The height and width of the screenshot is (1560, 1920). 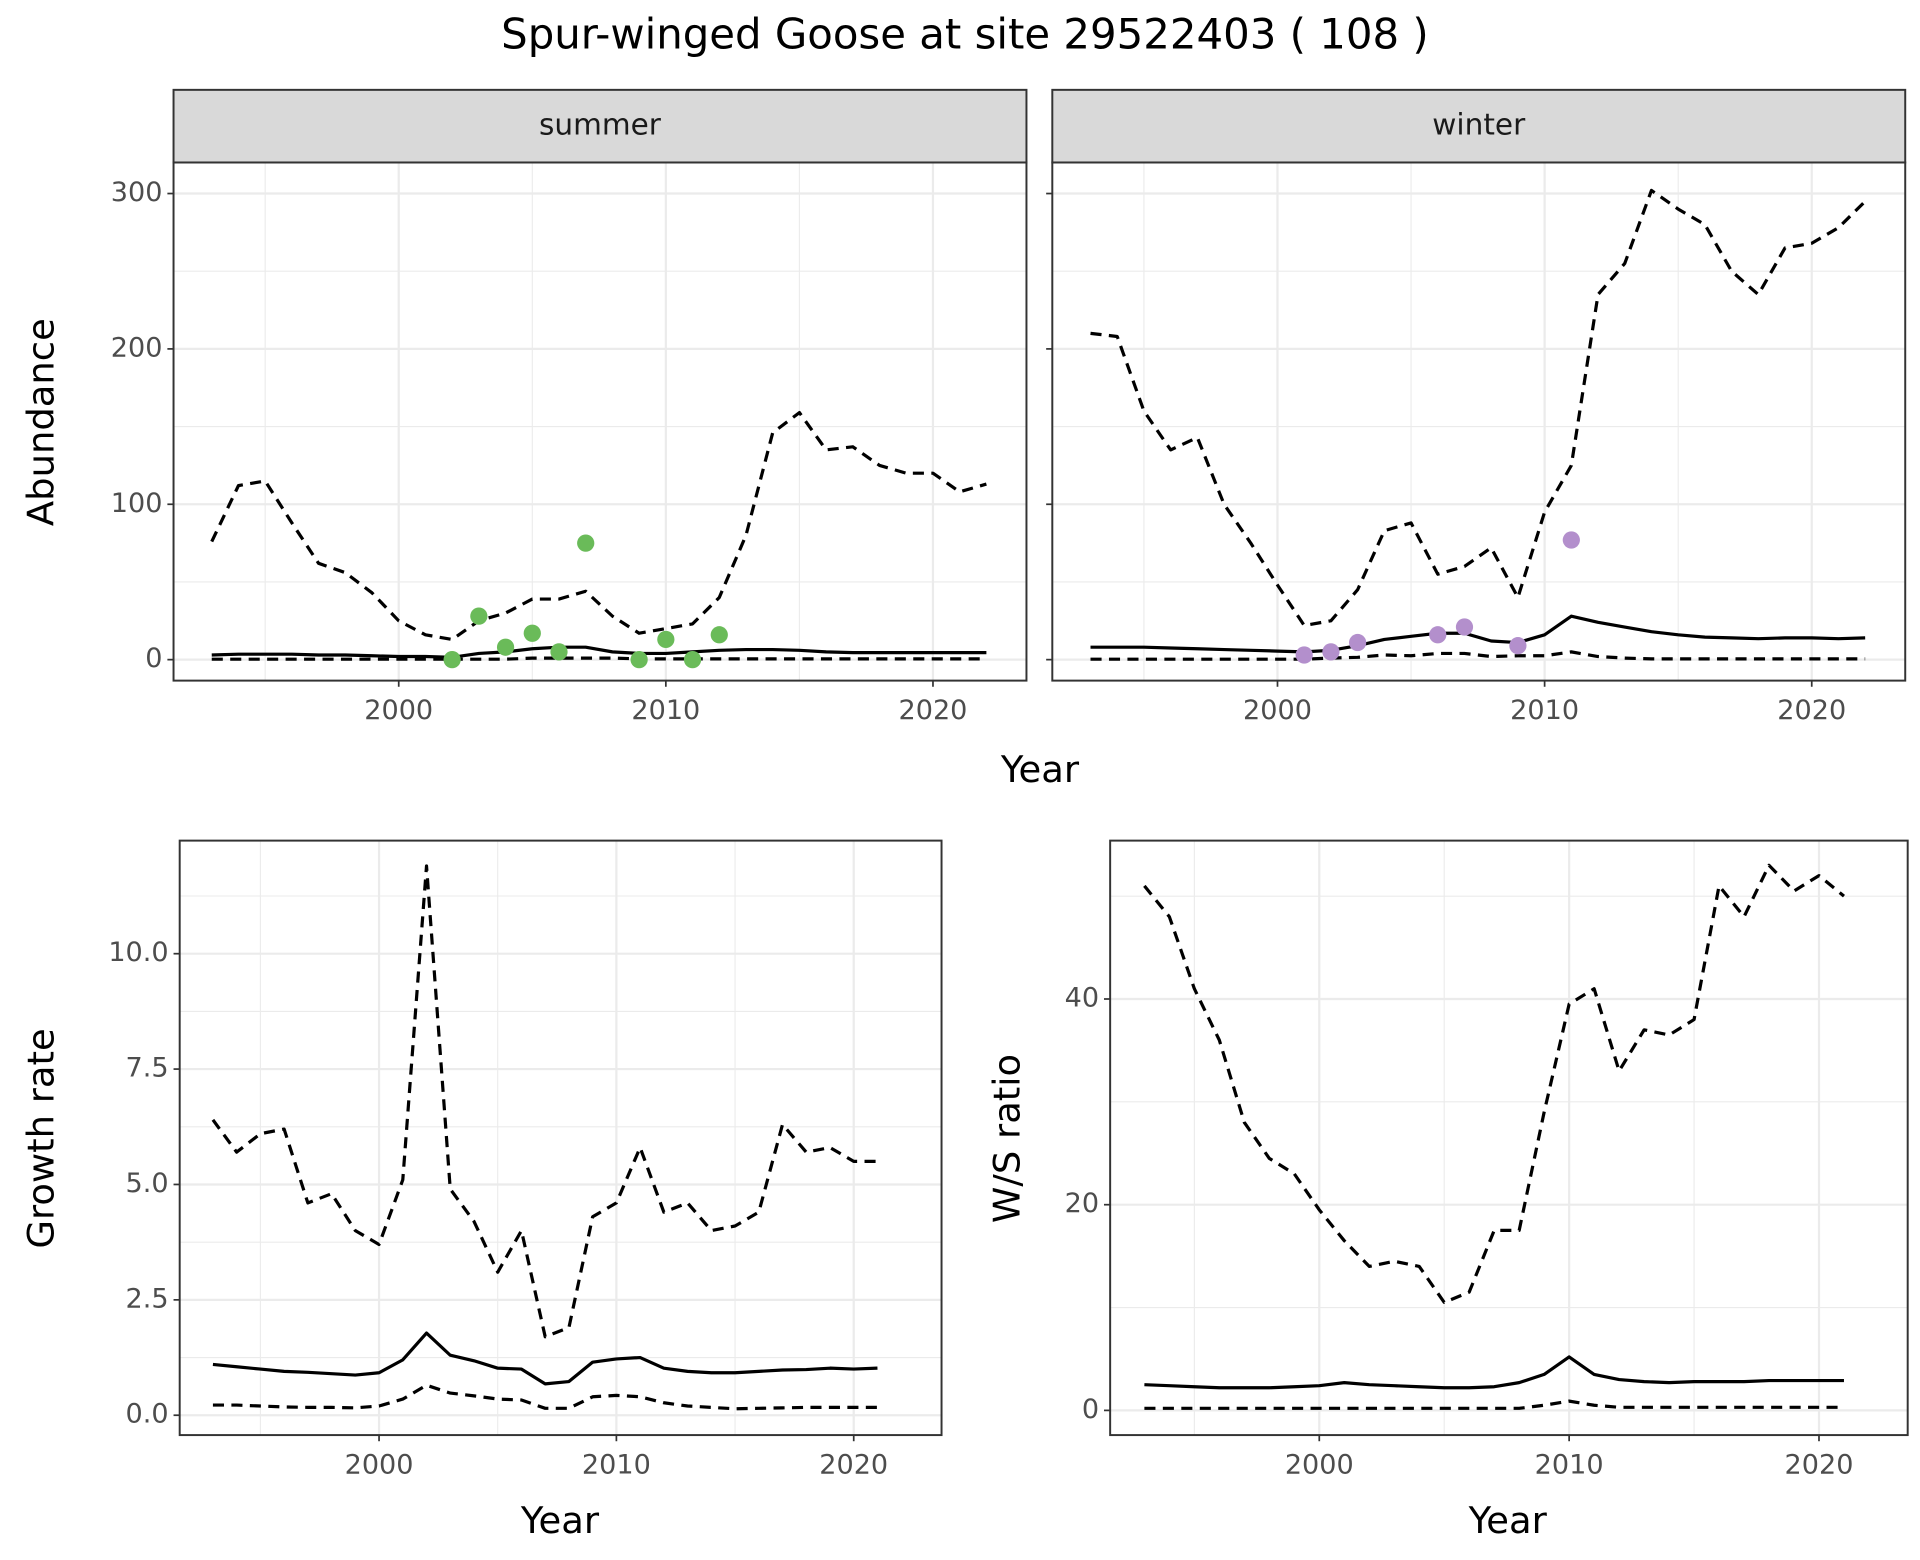 What do you see at coordinates (147, 1414) in the screenshot?
I see `y-tick-label: 0.0` at bounding box center [147, 1414].